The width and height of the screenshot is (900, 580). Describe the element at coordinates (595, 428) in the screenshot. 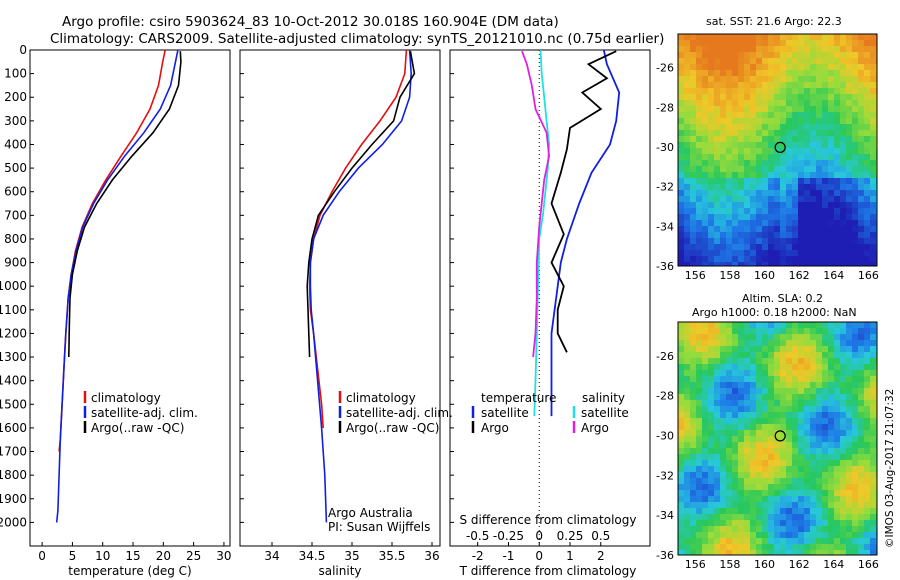

I see `legend-label-sal-argo: Argo` at that location.